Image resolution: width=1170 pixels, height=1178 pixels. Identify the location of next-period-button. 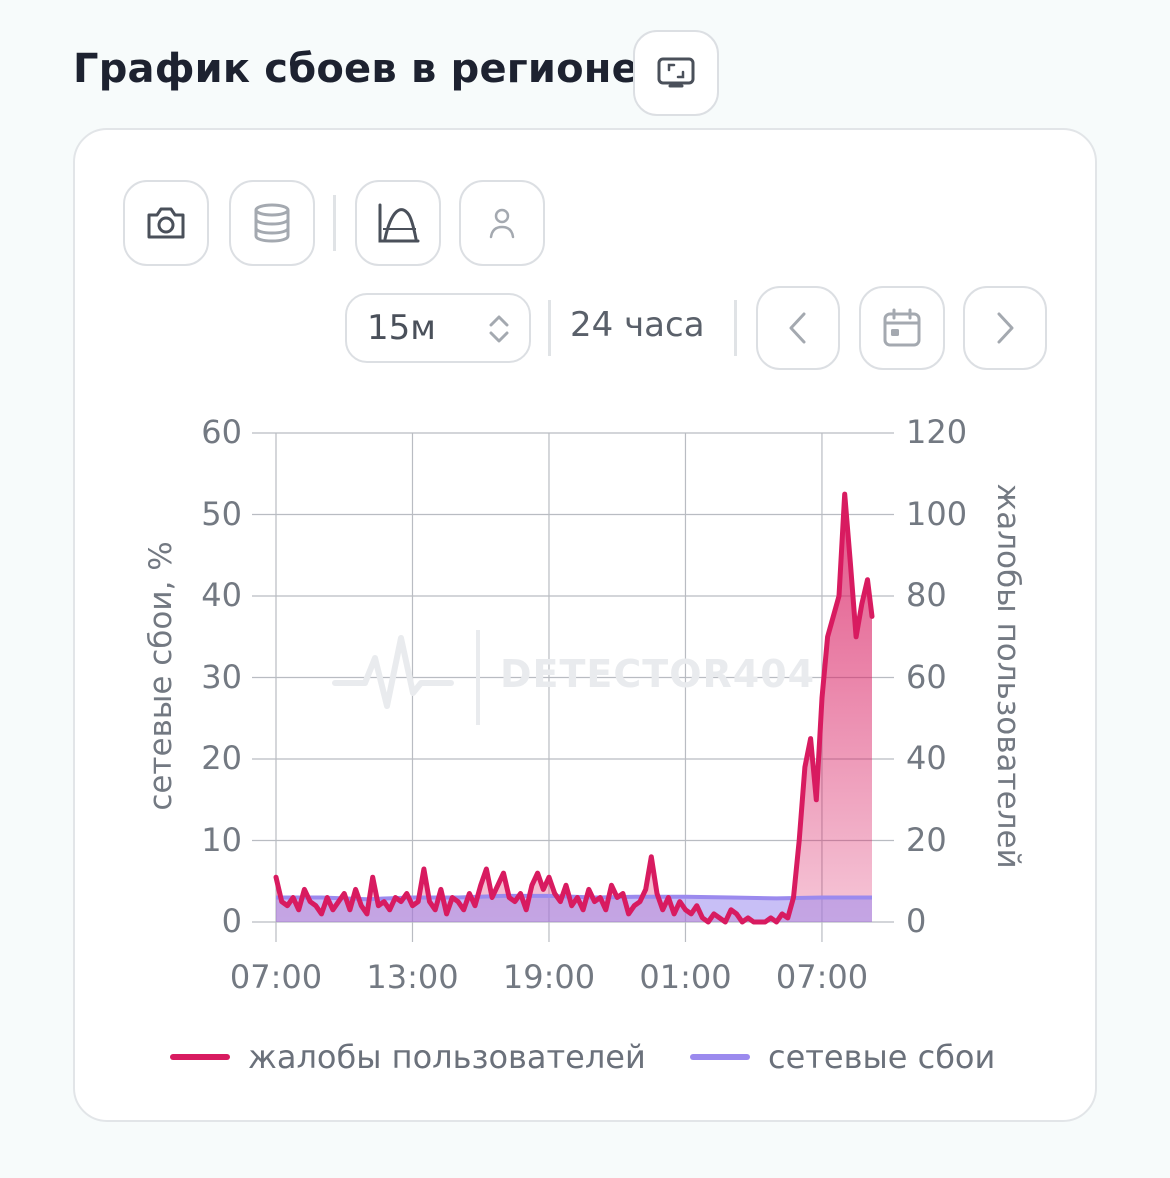
(1005, 328).